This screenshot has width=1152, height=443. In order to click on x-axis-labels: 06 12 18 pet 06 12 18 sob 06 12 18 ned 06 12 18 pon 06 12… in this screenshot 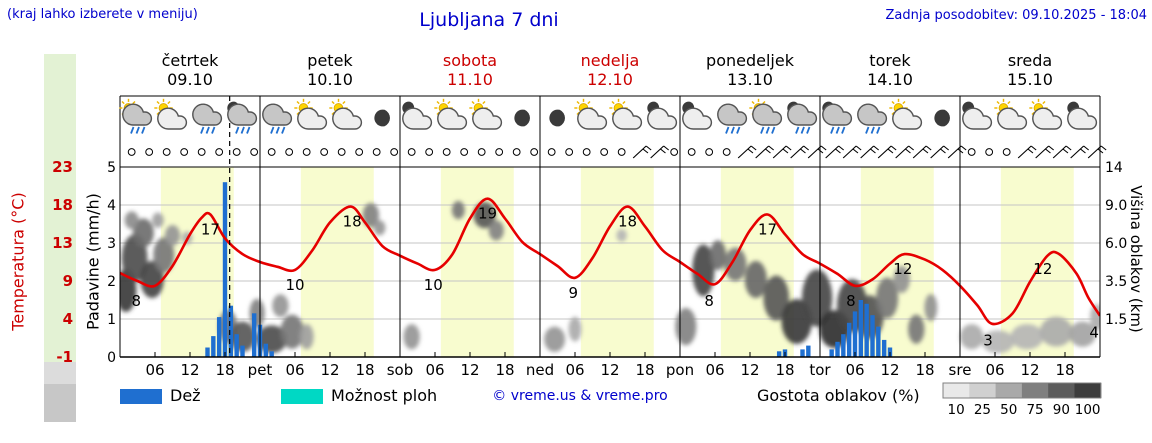, I will do `click(609, 370)`.